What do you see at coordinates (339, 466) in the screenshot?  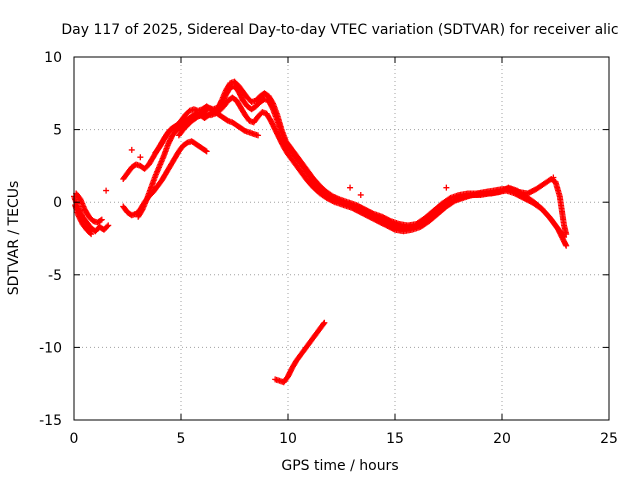 I see `x-axis-label: GPS time / hours` at bounding box center [339, 466].